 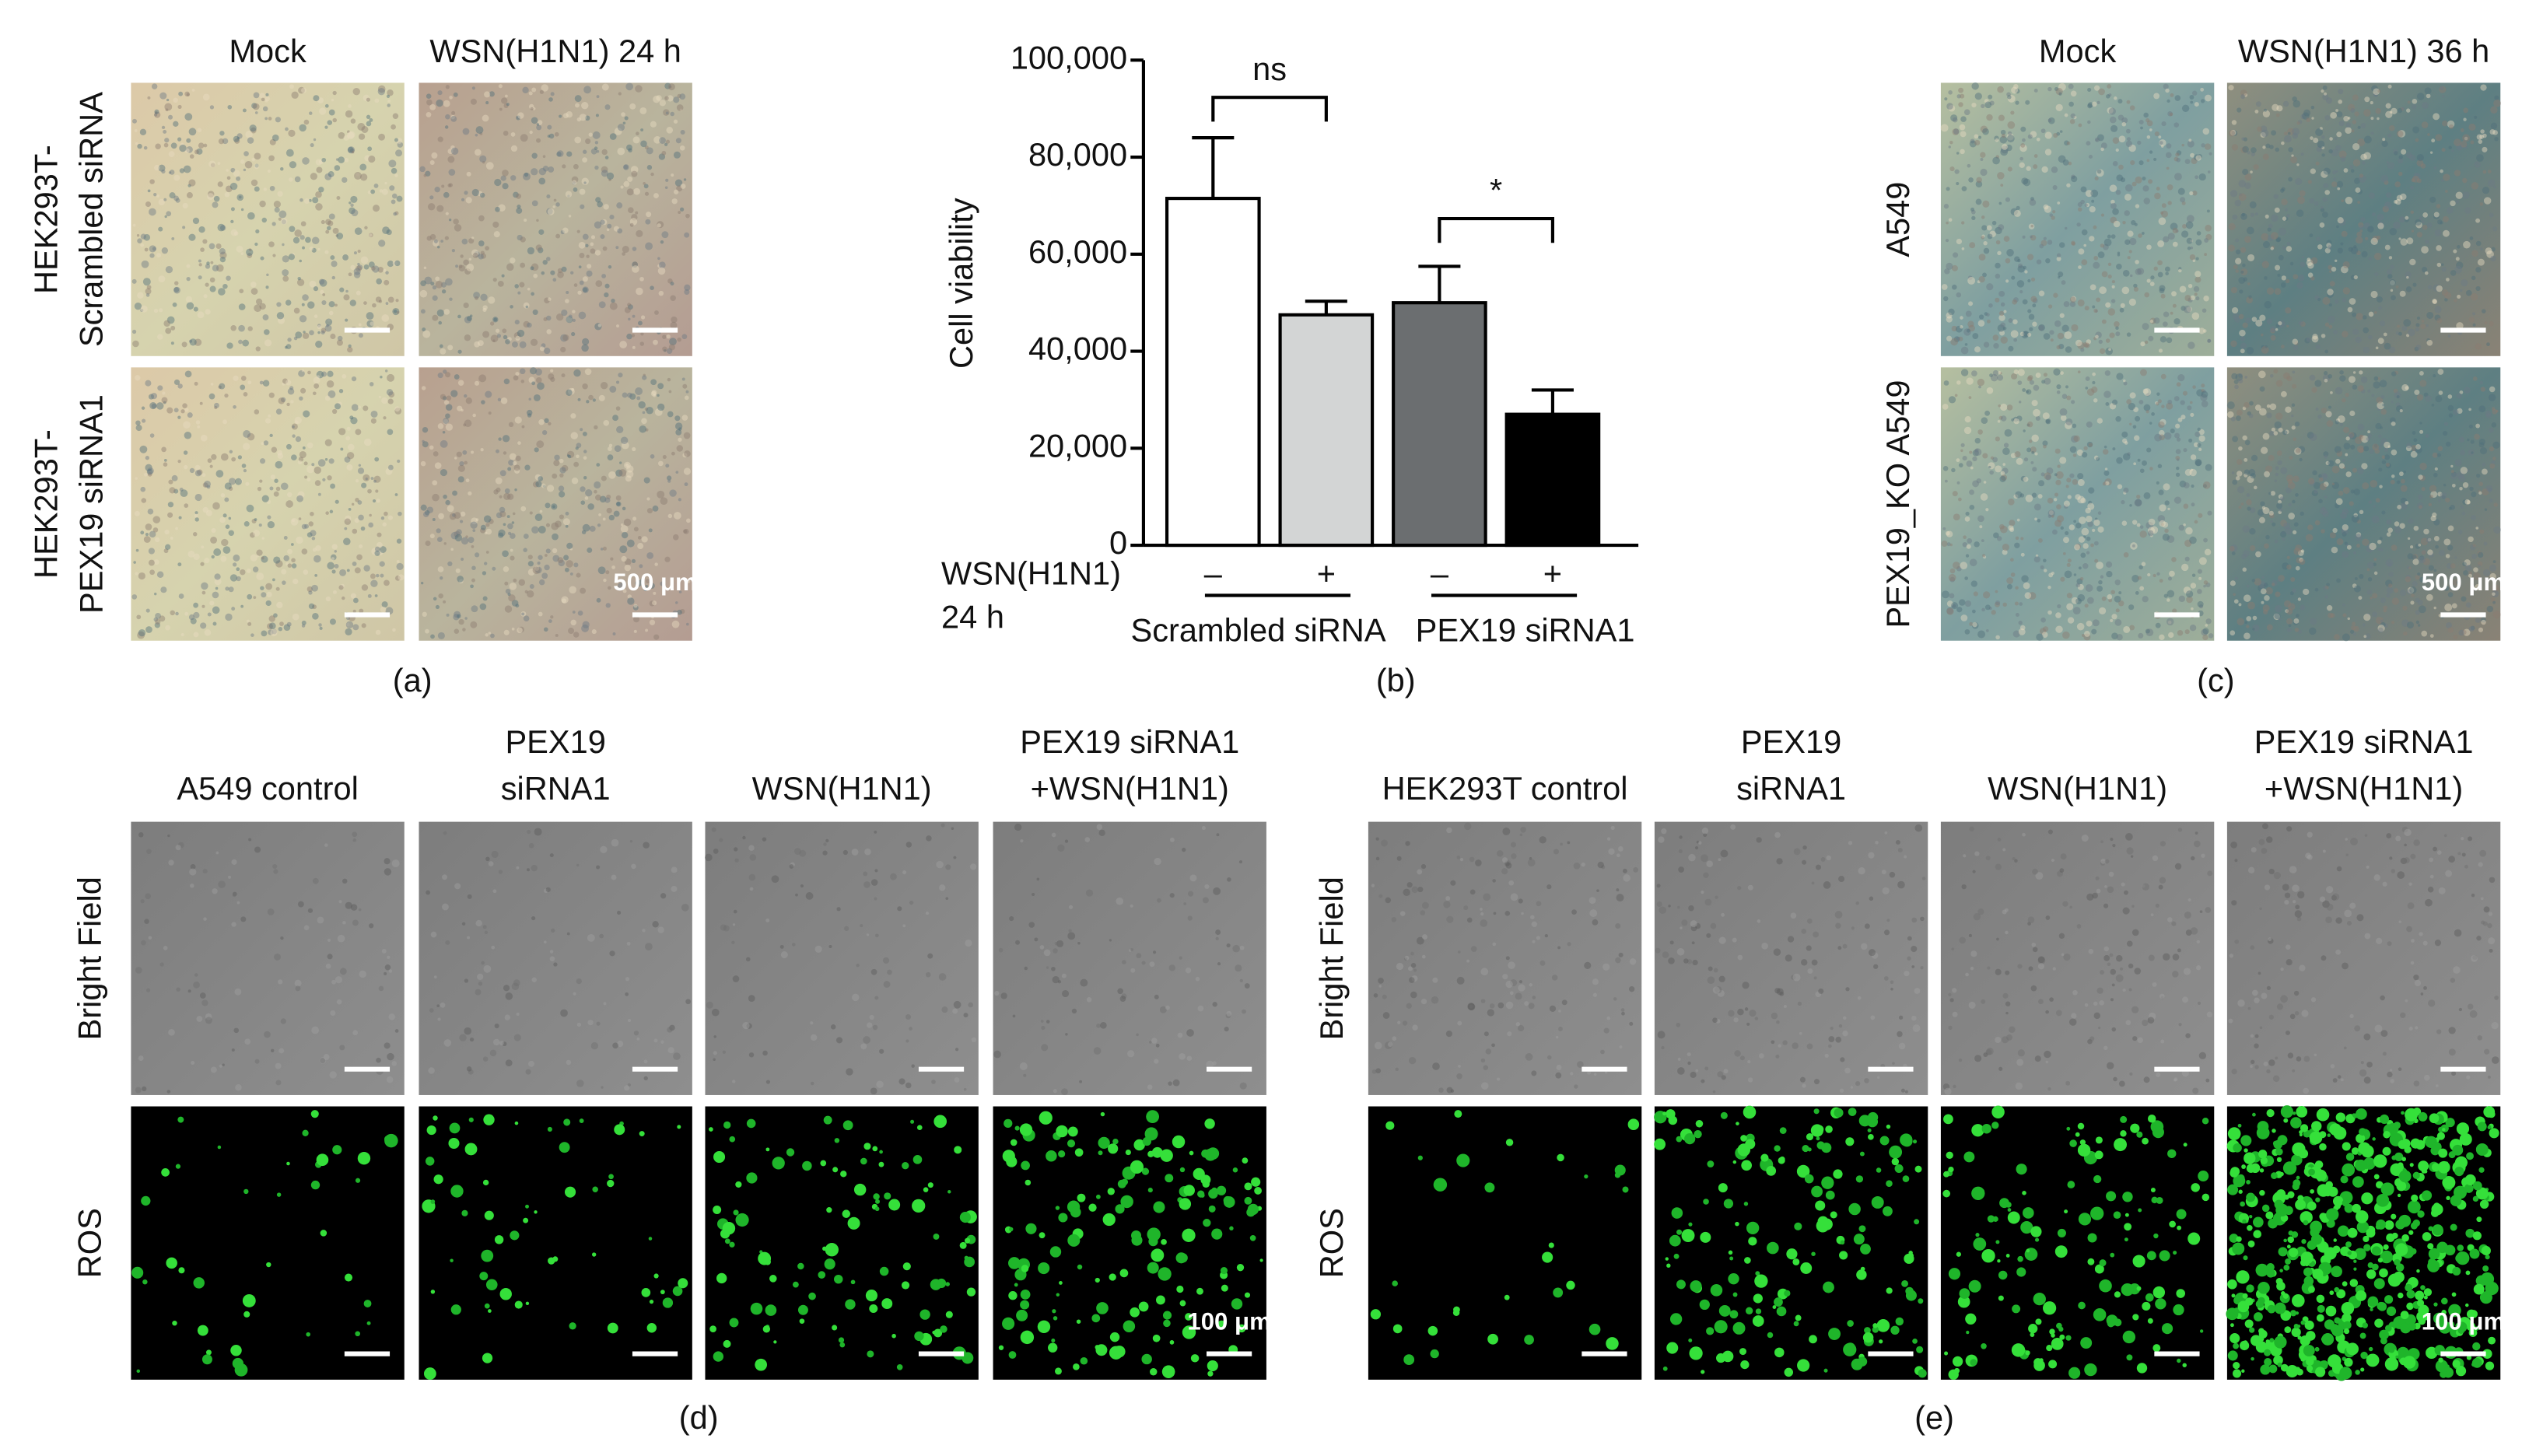 I want to click on label: Scrambled siRNA, so click(x=91, y=219).